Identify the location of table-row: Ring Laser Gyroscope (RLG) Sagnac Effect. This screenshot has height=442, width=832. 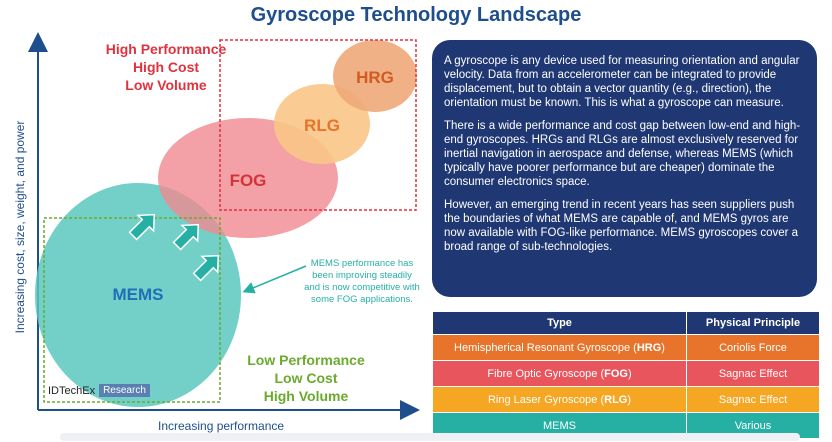
(626, 399).